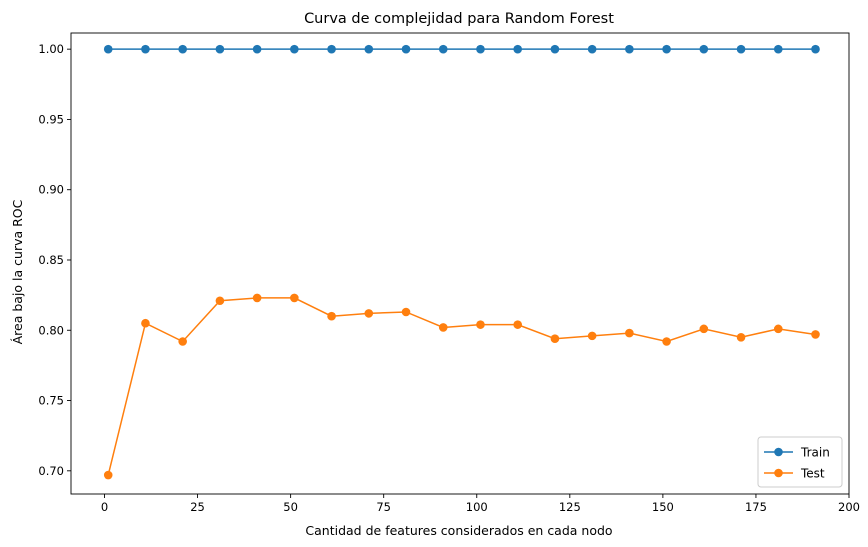  Describe the element at coordinates (51, 119) in the screenshot. I see `y-tick-label: 0.95` at that location.